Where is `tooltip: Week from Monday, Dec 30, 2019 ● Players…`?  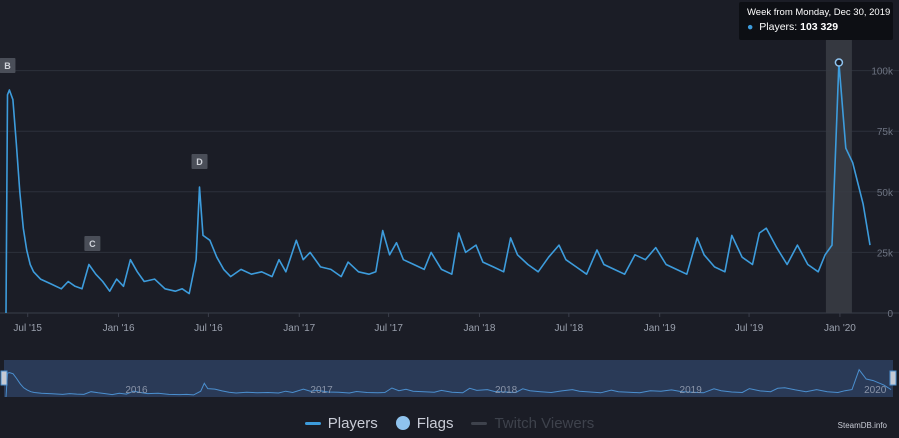
tooltip: Week from Monday, Dec 30, 2019 ● Players… is located at coordinates (816, 21).